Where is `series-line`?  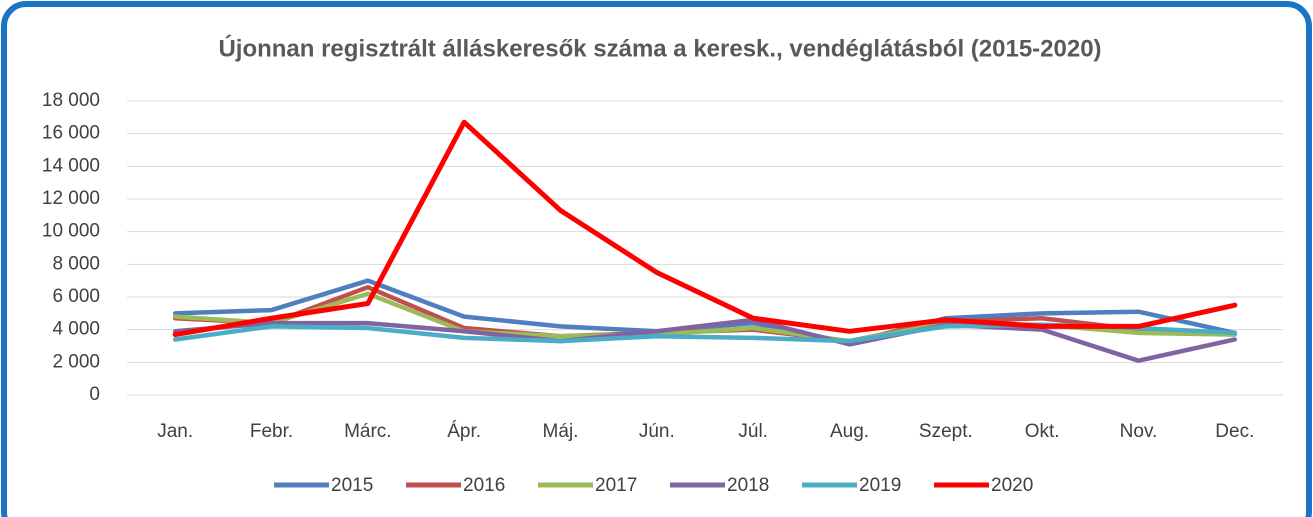
series-line is located at coordinates (705, 340).